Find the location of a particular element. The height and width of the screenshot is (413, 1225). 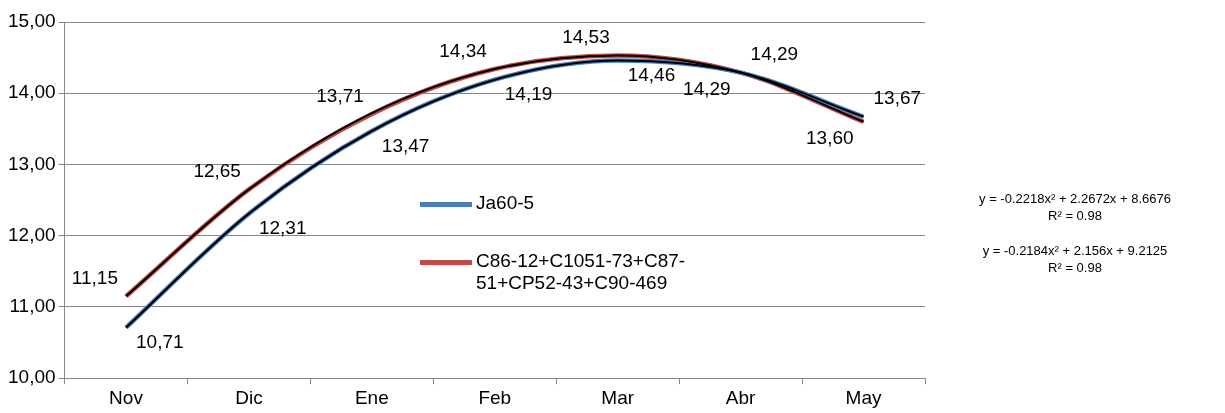

data-label: 11,15 is located at coordinates (95, 278).